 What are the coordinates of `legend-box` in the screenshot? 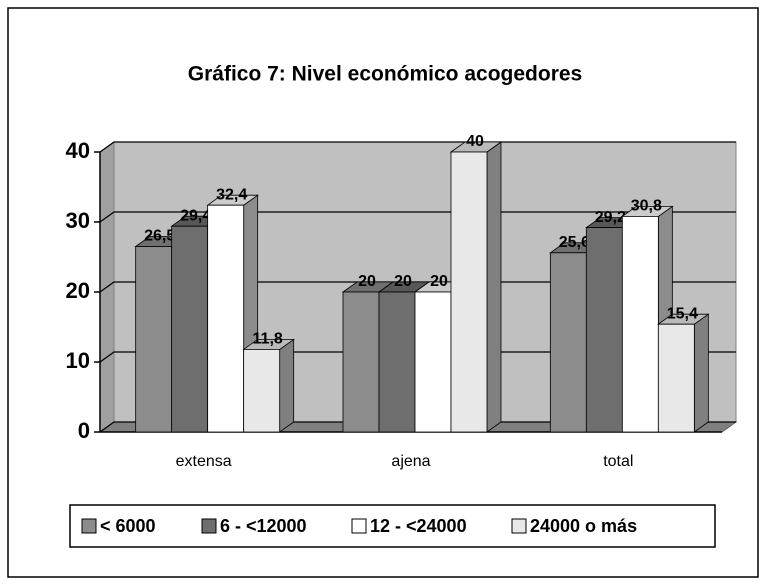 It's located at (392, 526).